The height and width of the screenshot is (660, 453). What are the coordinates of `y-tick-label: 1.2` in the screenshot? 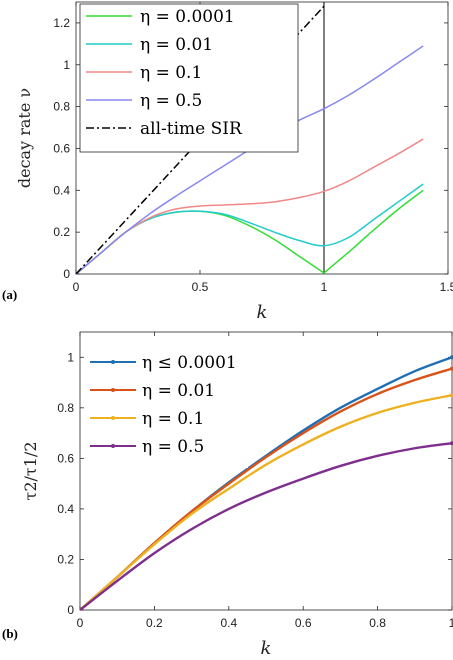 It's located at (61, 23).